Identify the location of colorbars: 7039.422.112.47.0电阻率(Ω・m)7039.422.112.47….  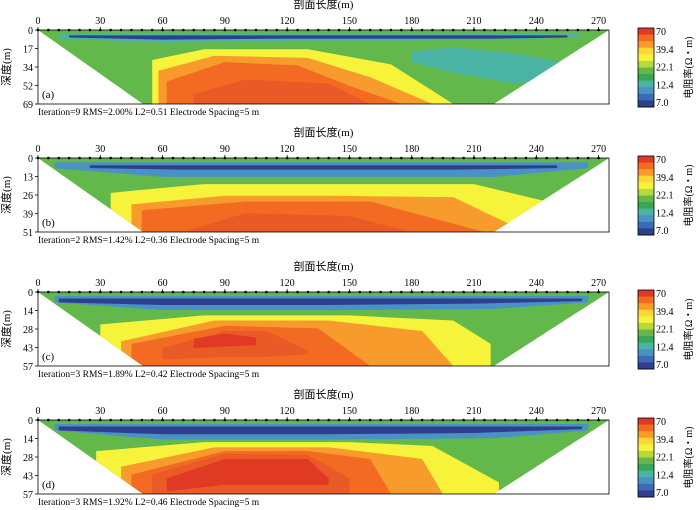
(666, 263).